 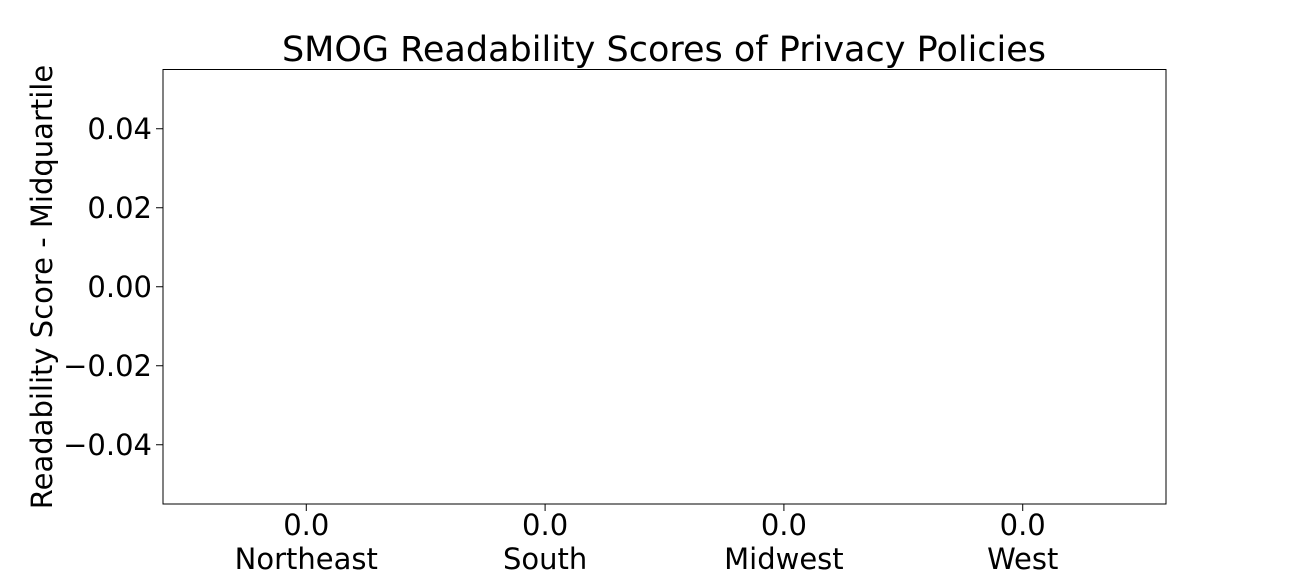 I want to click on y-axis-ticks: −0.04 −0.02 0.00 0.02 0.04, so click(x=113, y=287).